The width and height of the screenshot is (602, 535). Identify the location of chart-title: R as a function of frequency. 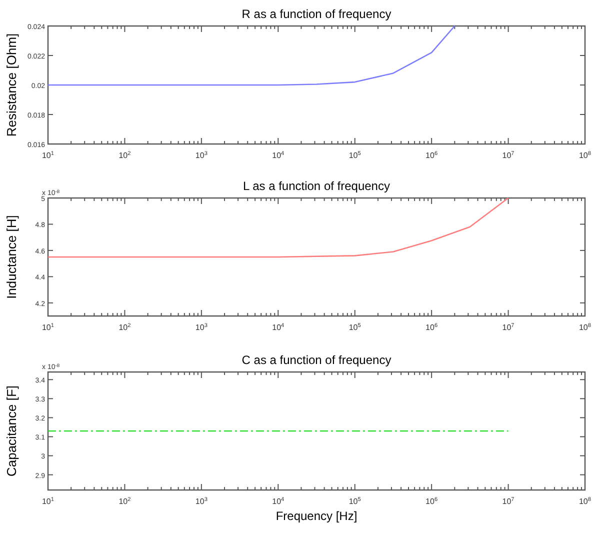
(317, 14).